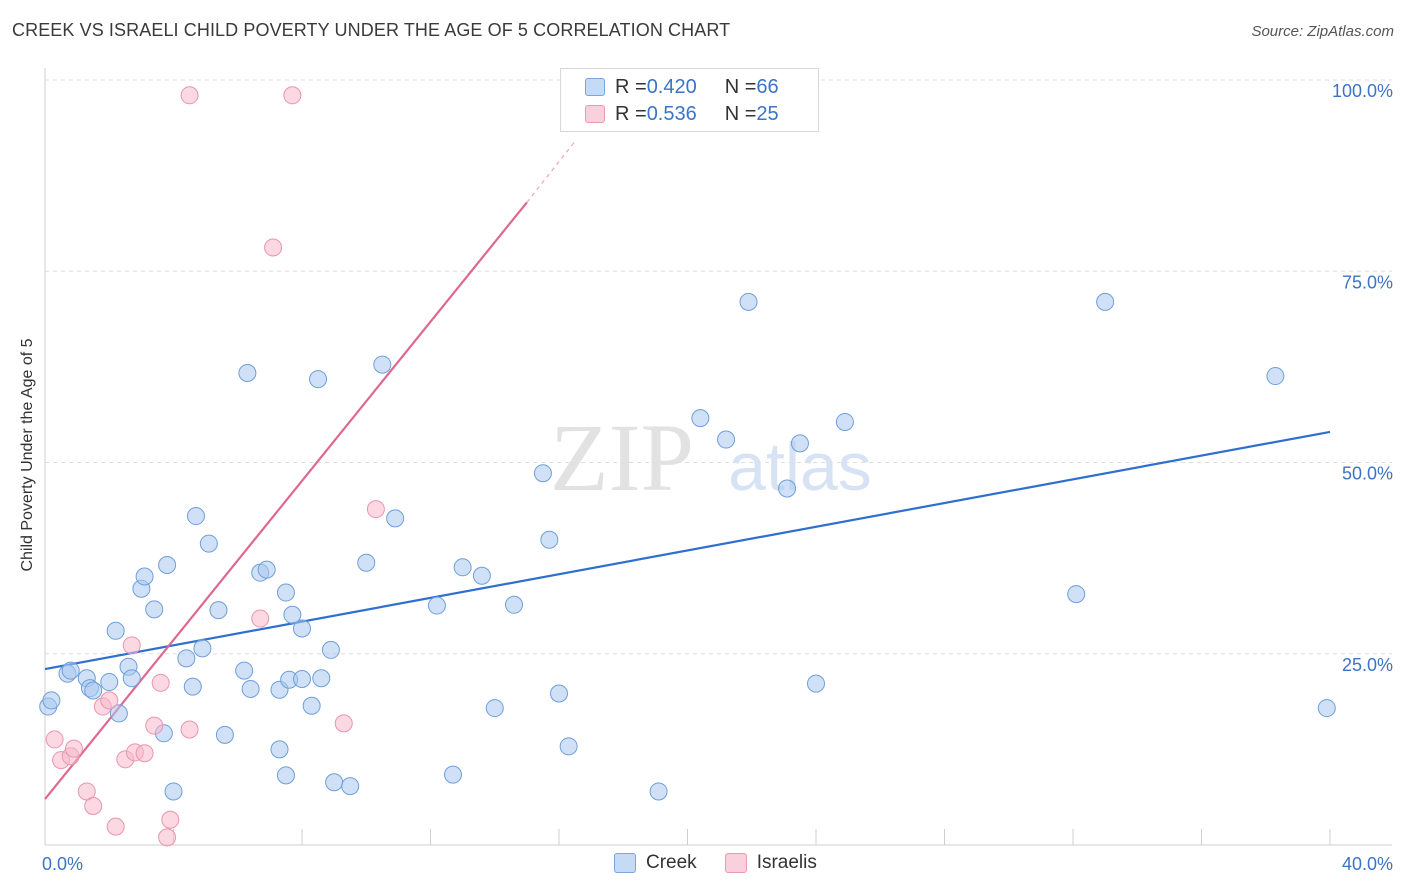  Describe the element at coordinates (740, 113) in the screenshot. I see `legend-n-label: N =` at that location.